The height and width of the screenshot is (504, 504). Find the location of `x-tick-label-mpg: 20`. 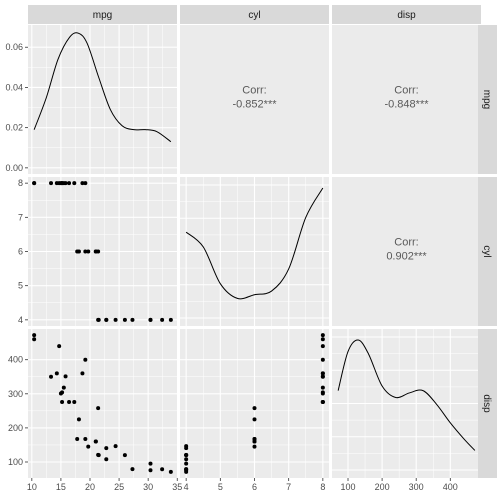

x-tick-label-mpg: 20 is located at coordinates (90, 487).